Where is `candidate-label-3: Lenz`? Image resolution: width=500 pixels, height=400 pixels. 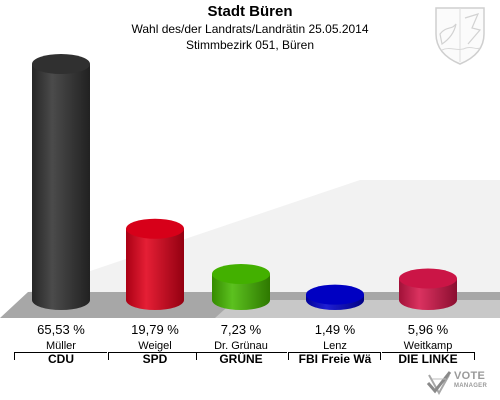 candidate-label-3: Lenz is located at coordinates (335, 346).